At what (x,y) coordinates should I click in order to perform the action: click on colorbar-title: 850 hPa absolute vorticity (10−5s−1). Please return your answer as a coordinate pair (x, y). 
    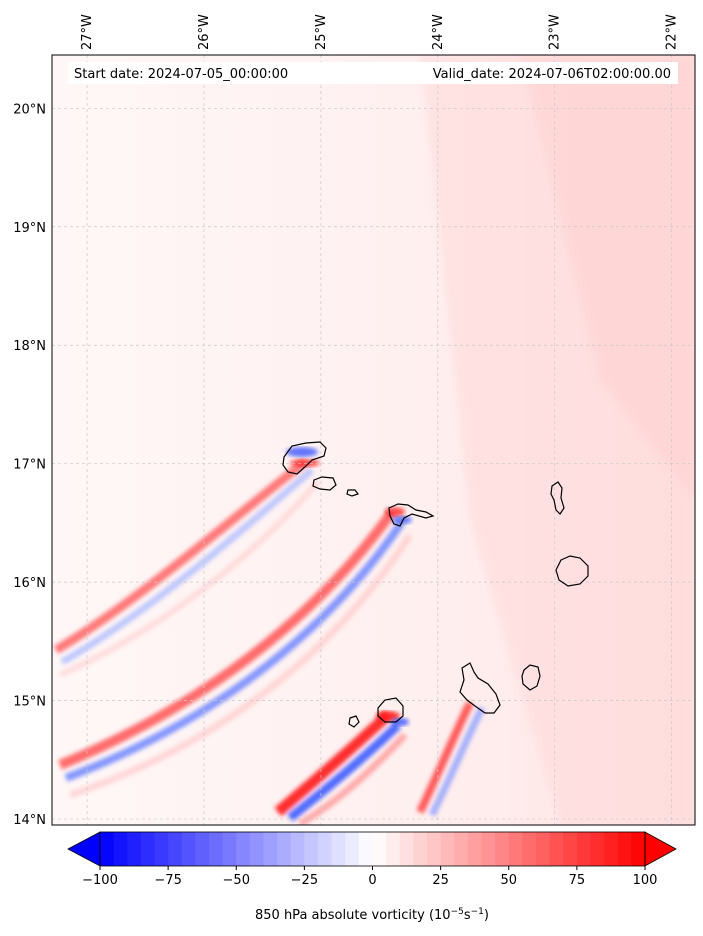
    Looking at the image, I should click on (372, 915).